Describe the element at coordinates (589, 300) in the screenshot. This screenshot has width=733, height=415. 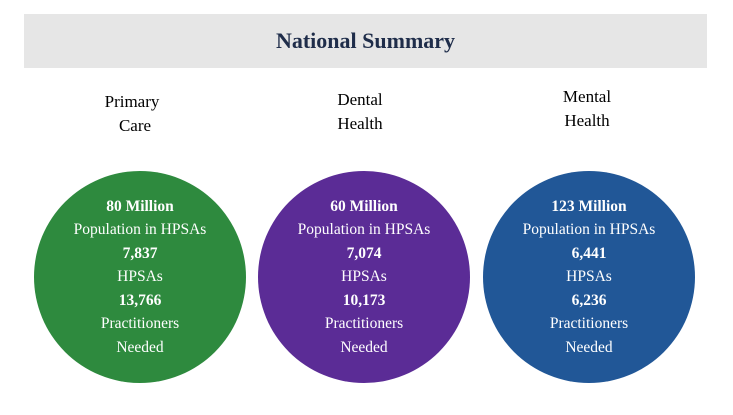
I see `practitioners-value: 6,236` at that location.